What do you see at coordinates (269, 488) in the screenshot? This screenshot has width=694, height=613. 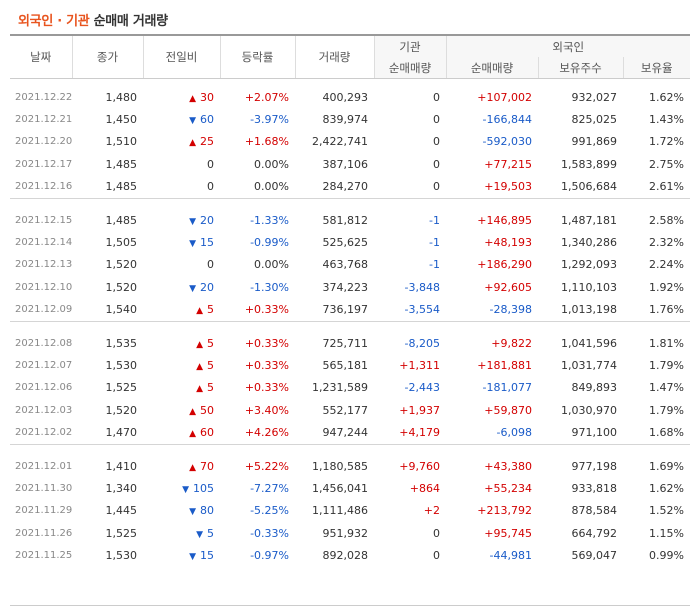 I see `cell-rate: -7.27%` at bounding box center [269, 488].